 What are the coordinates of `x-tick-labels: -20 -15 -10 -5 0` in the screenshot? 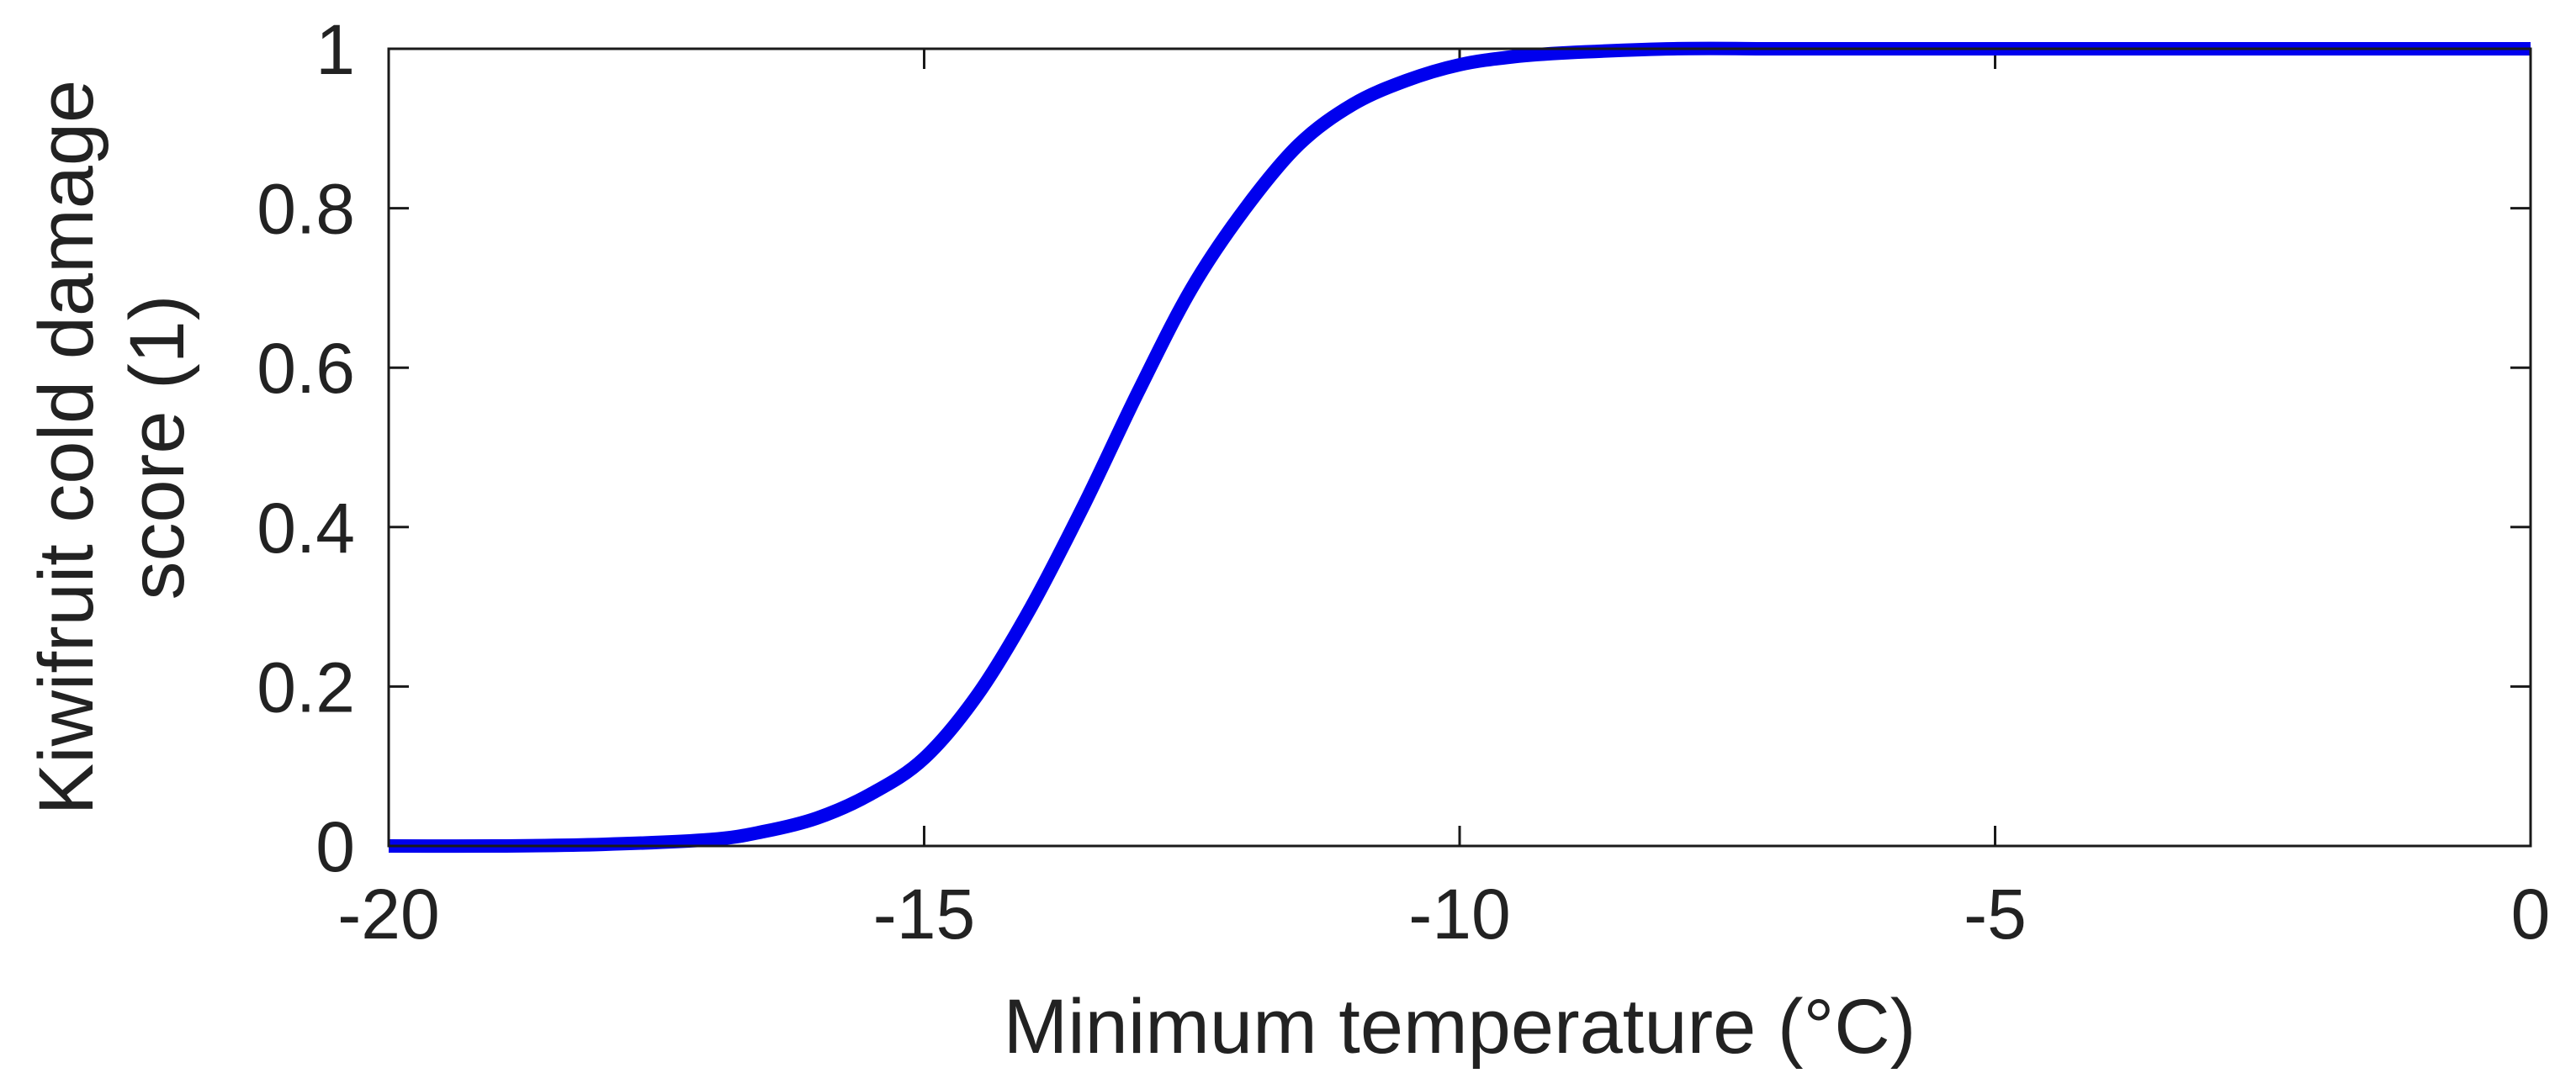 It's located at (1443, 915).